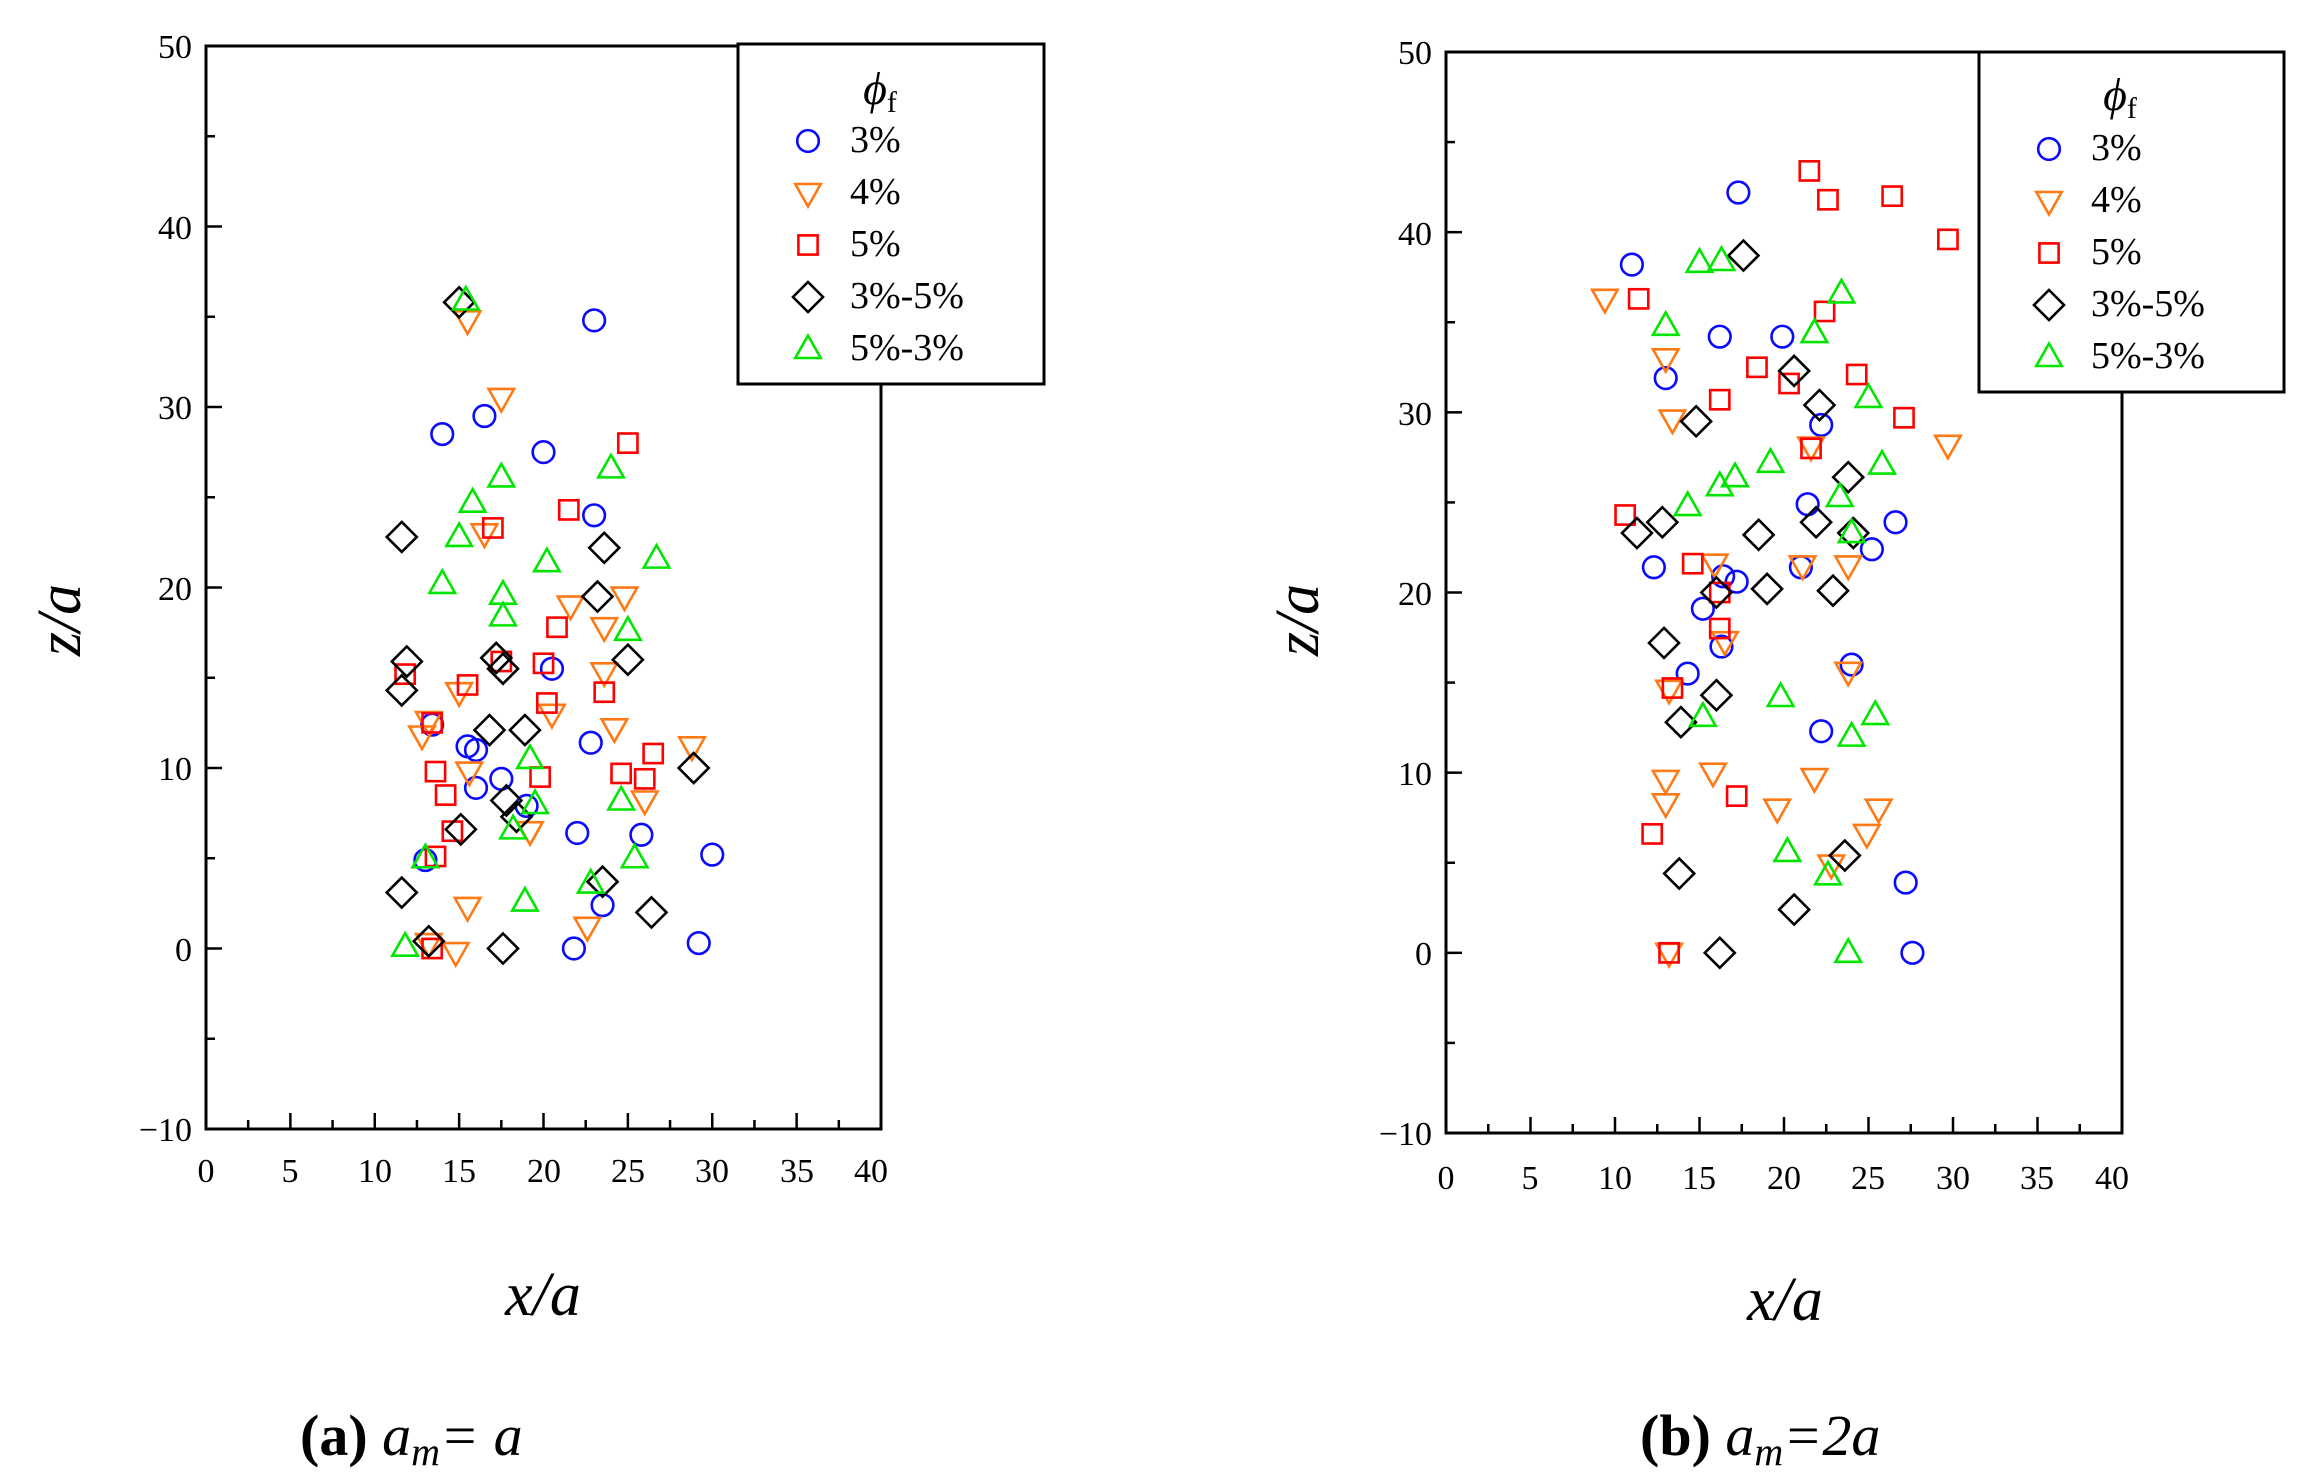 Image resolution: width=2302 pixels, height=1477 pixels. Describe the element at coordinates (808, 245) in the screenshot. I see `legend-marker-5pct` at that location.